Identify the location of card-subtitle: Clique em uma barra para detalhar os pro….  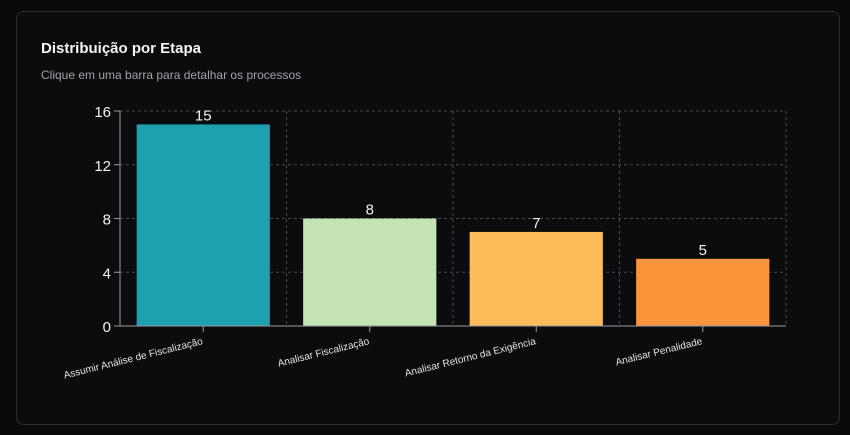
(171, 75).